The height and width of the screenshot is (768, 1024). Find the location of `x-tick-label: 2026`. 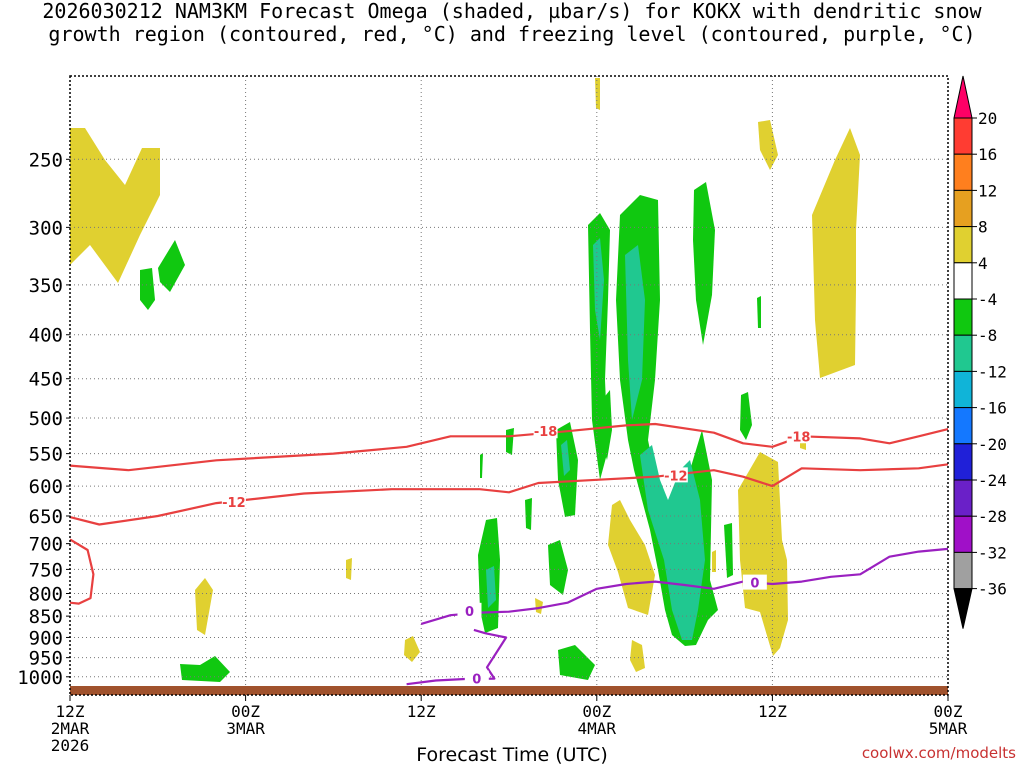

x-tick-label: 2026 is located at coordinates (70, 745).